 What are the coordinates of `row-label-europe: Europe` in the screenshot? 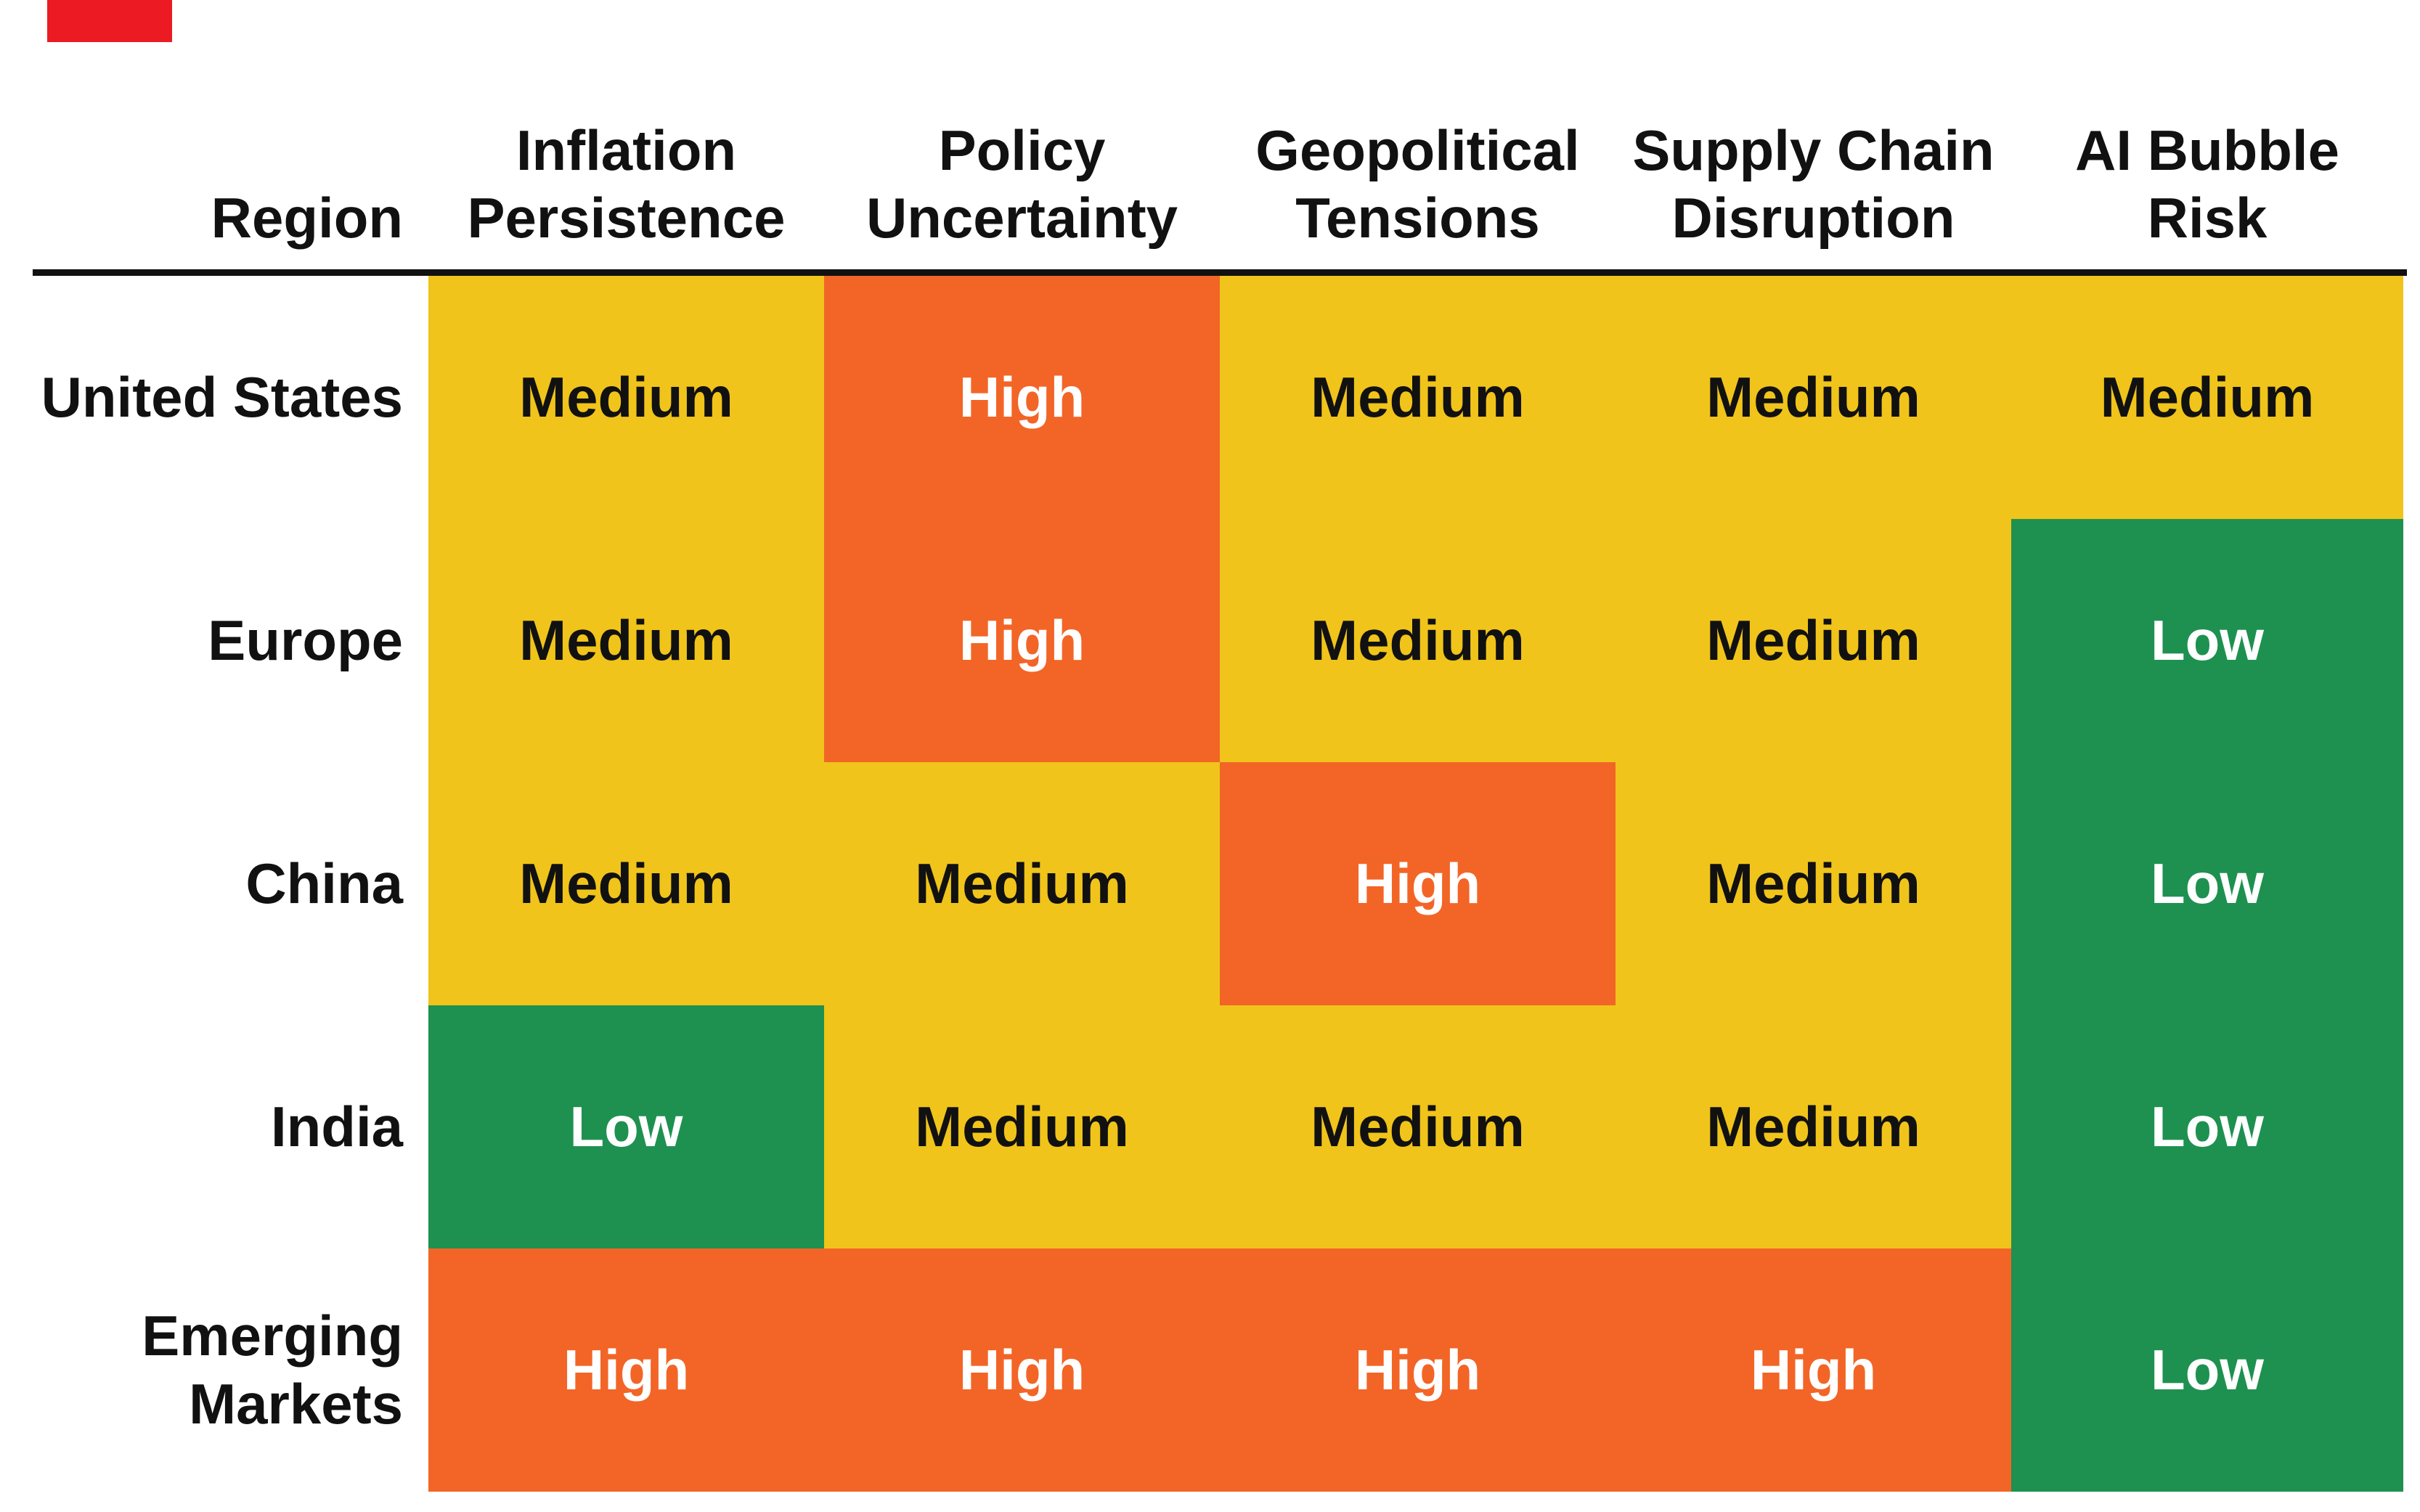 It's located at (305, 640).